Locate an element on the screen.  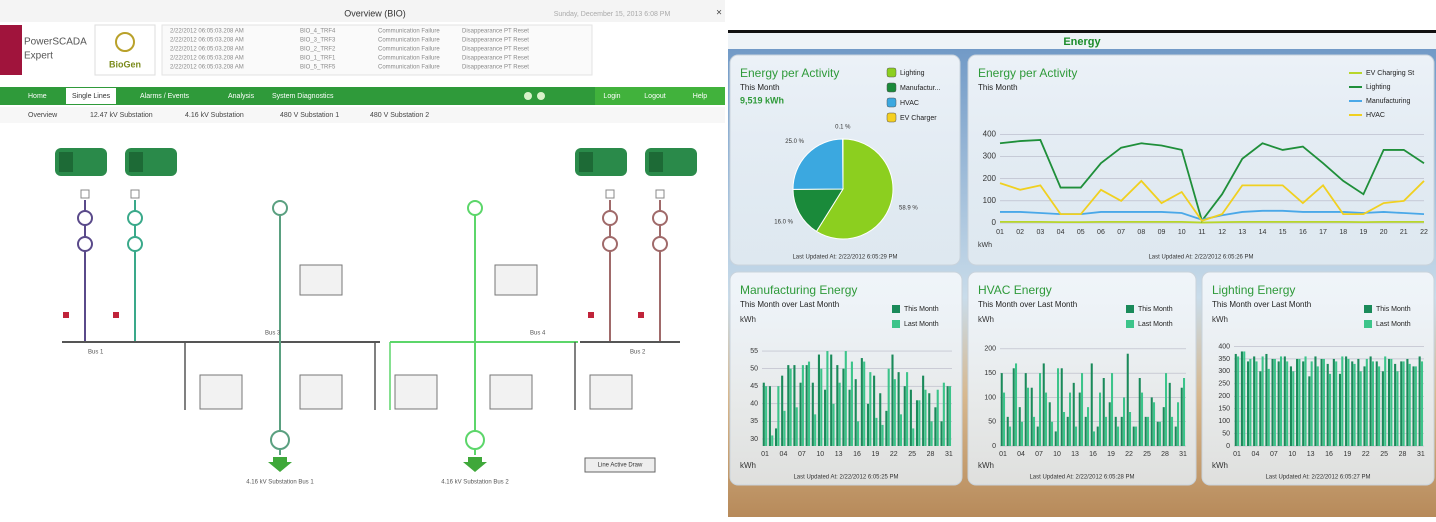
session-item: Logout is located at coordinates (654, 96).